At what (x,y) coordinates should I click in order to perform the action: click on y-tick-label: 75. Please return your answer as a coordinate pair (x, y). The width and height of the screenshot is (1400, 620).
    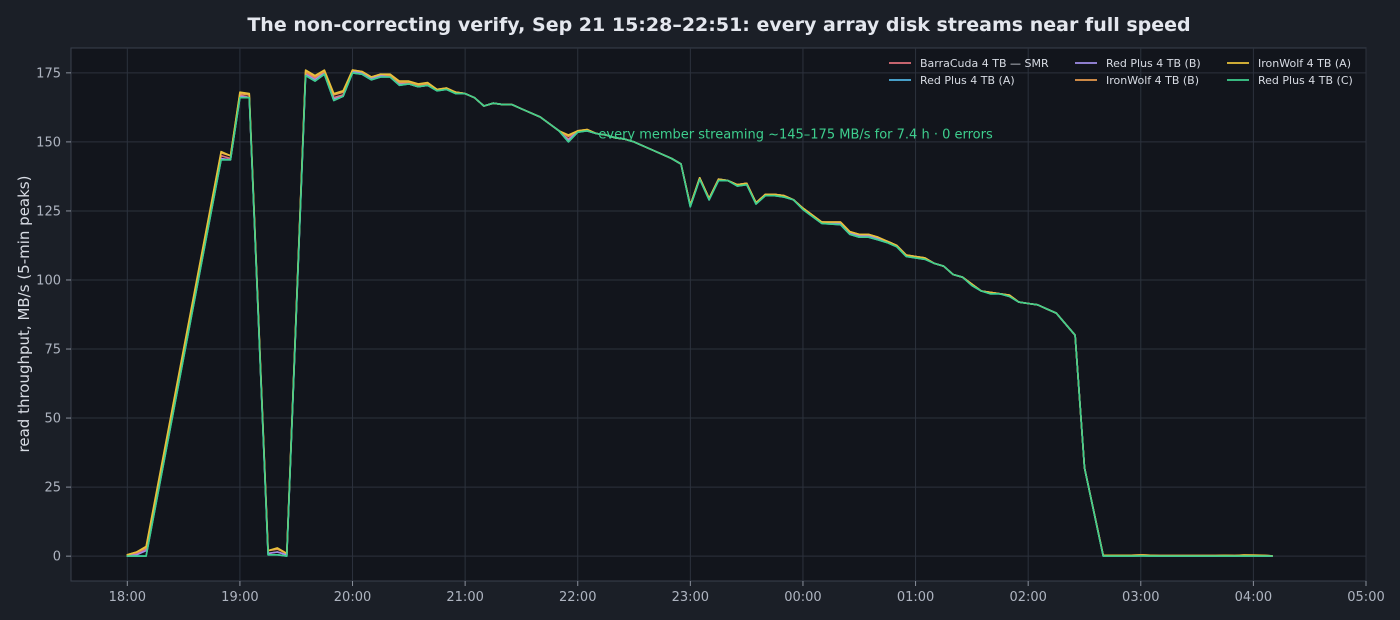
    Looking at the image, I should click on (52, 350).